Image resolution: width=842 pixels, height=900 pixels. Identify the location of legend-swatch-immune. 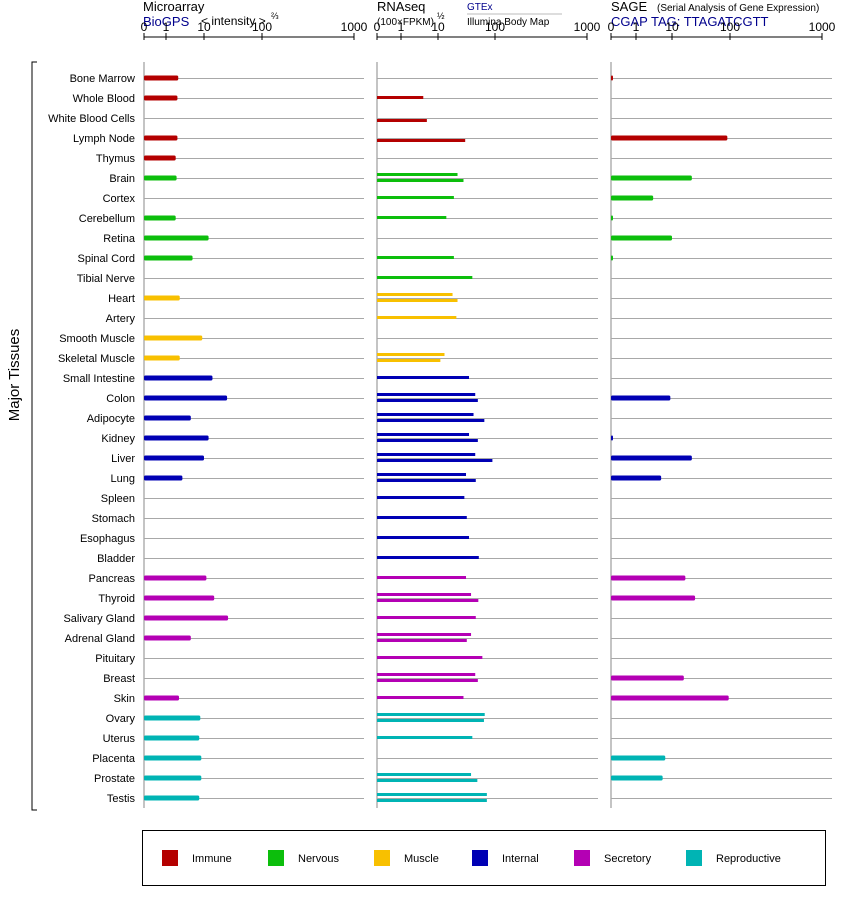
(170, 858).